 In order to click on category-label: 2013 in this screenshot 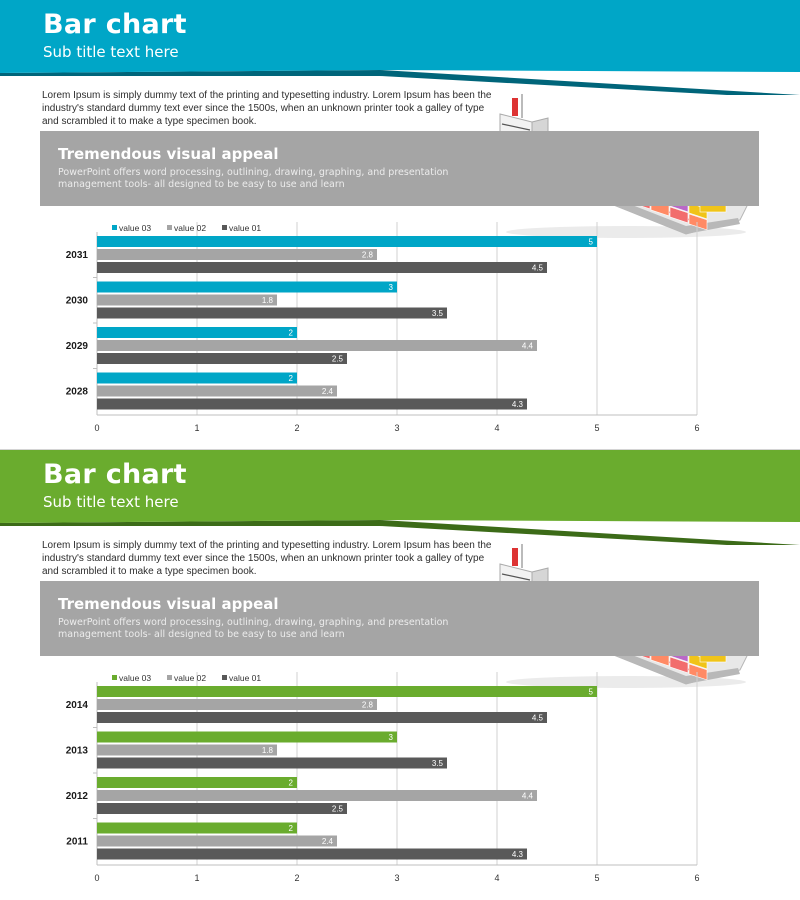, I will do `click(77, 751)`.